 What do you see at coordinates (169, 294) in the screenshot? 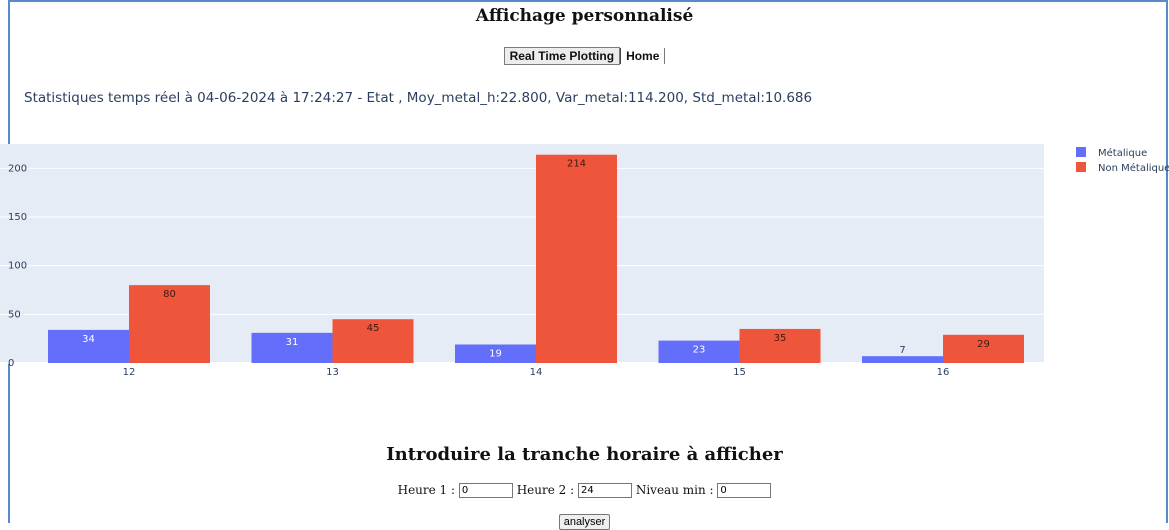
I see `bar-value-label: 80` at bounding box center [169, 294].